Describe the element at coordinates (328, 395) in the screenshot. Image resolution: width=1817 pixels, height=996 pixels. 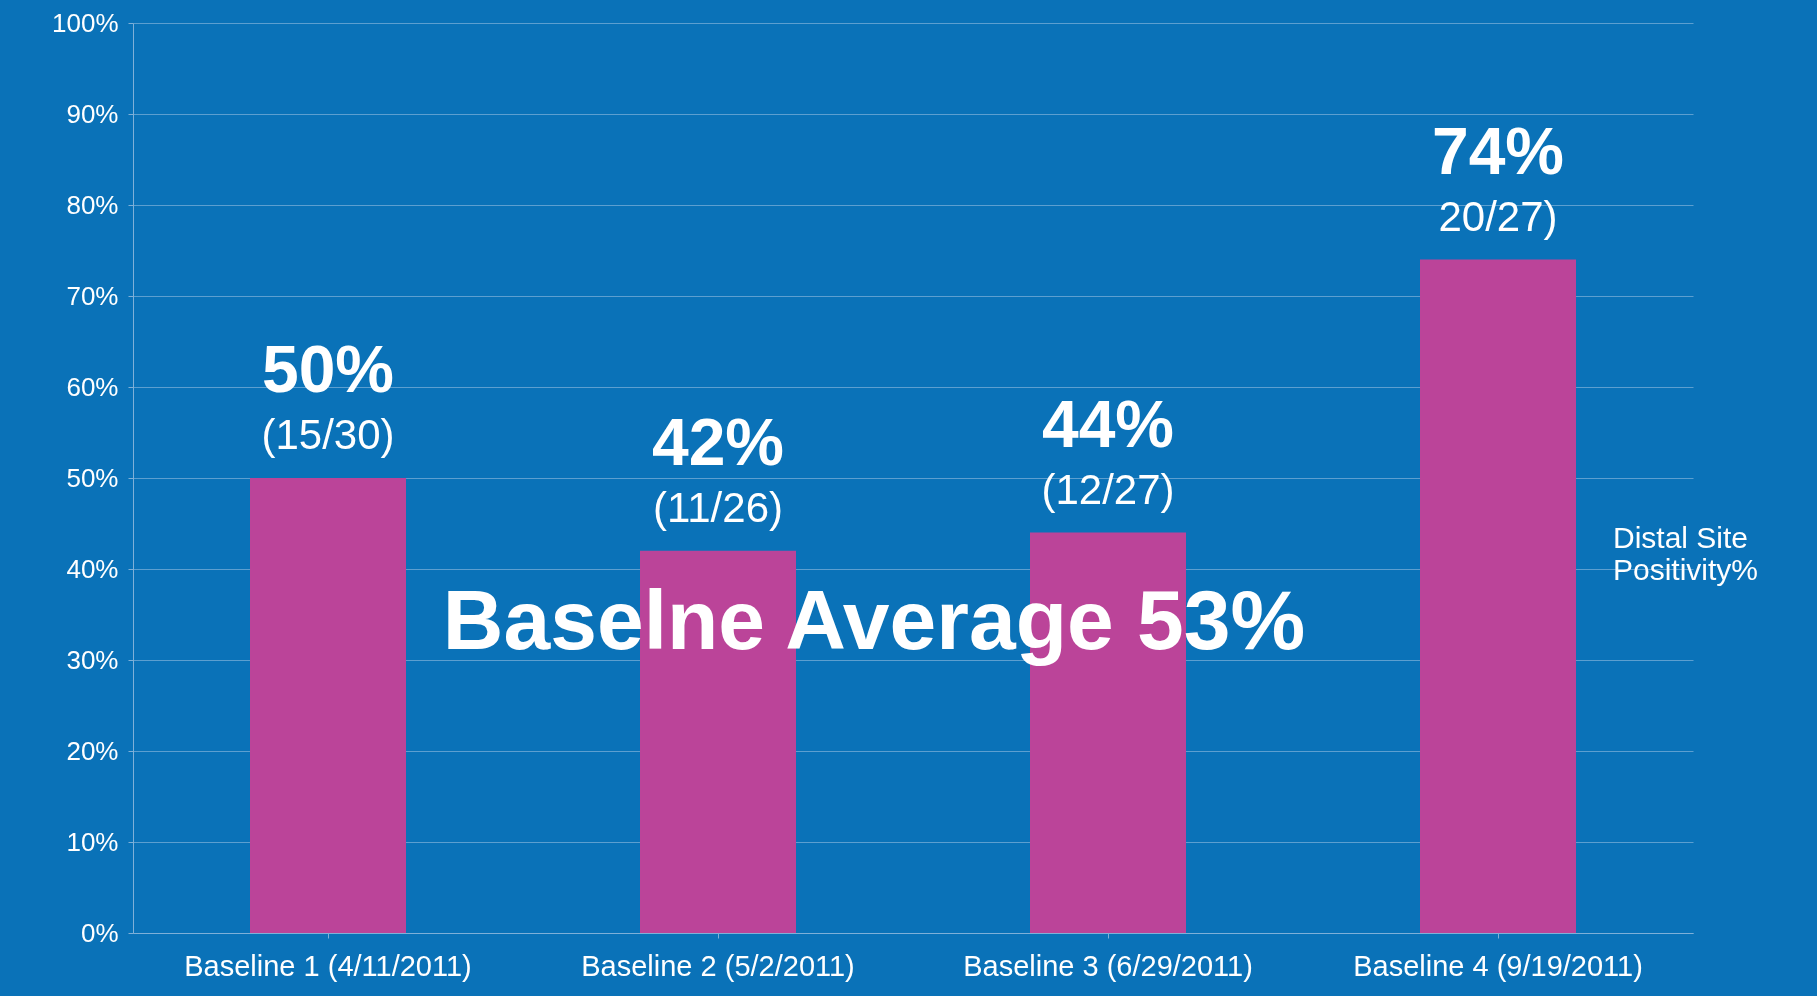
I see `text: 50% (15/30)` at that location.